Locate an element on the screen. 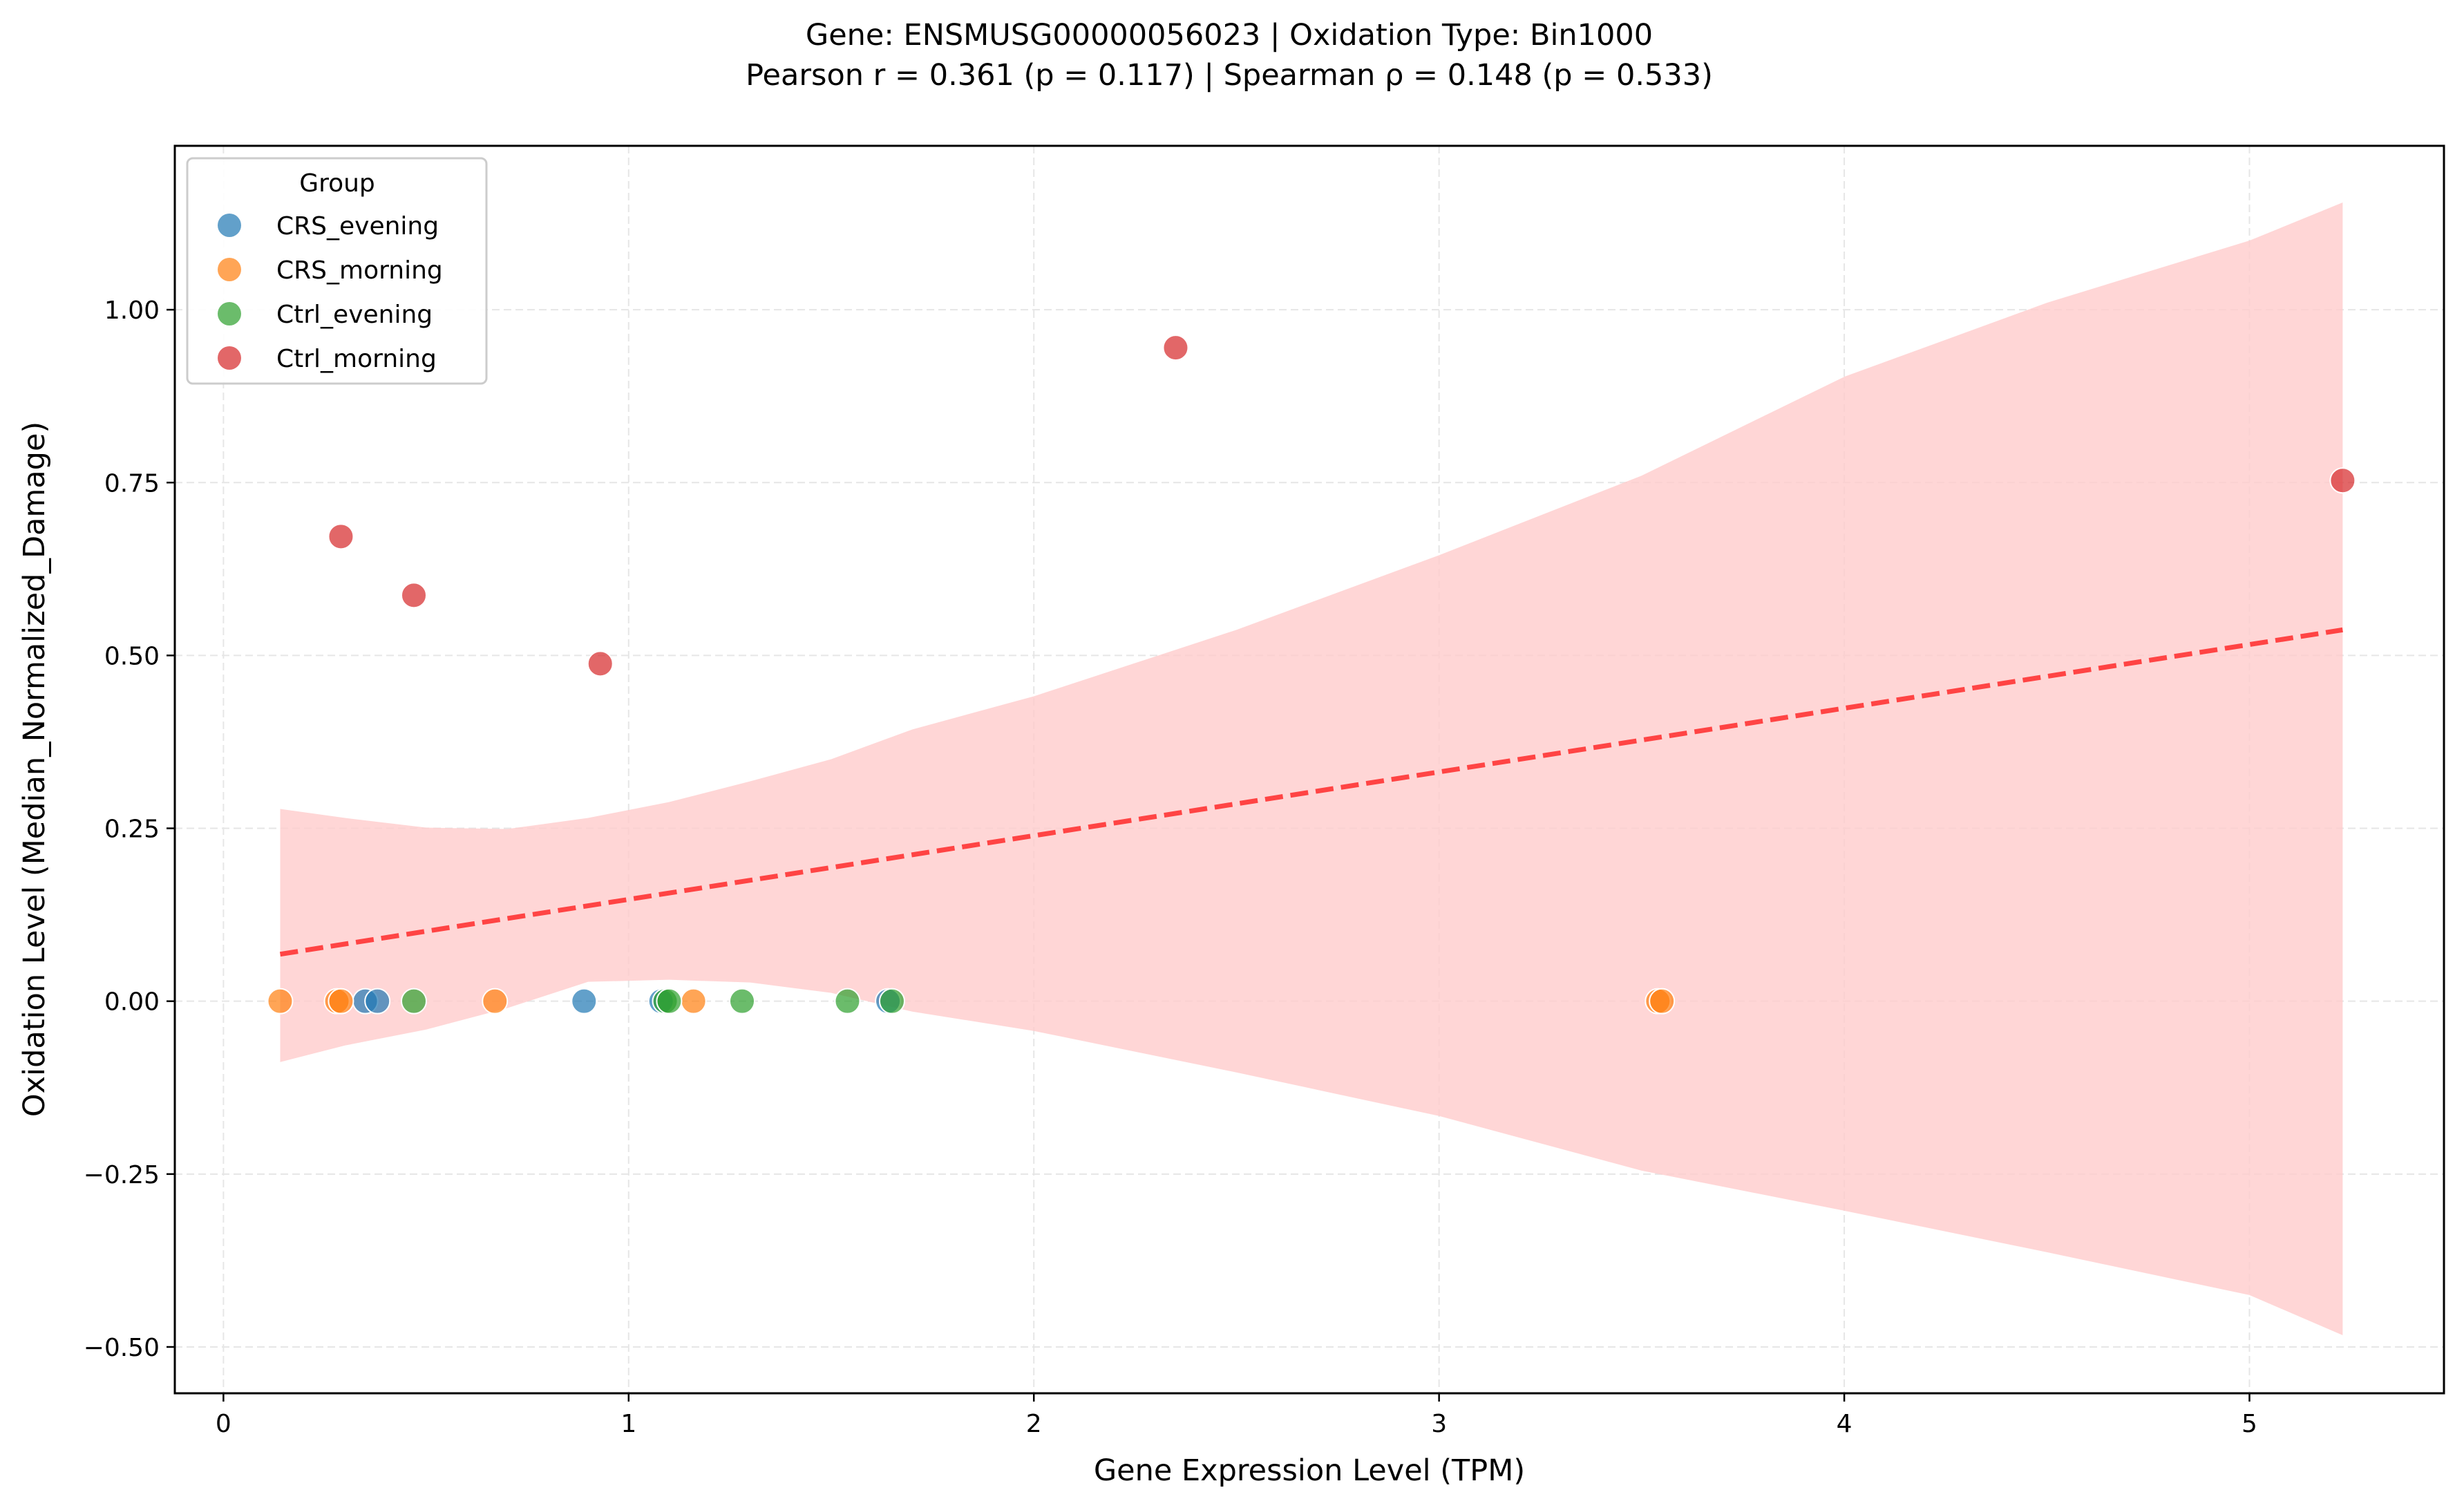 The height and width of the screenshot is (1508, 2464). legend-label: Ctrl_morning is located at coordinates (356, 359).